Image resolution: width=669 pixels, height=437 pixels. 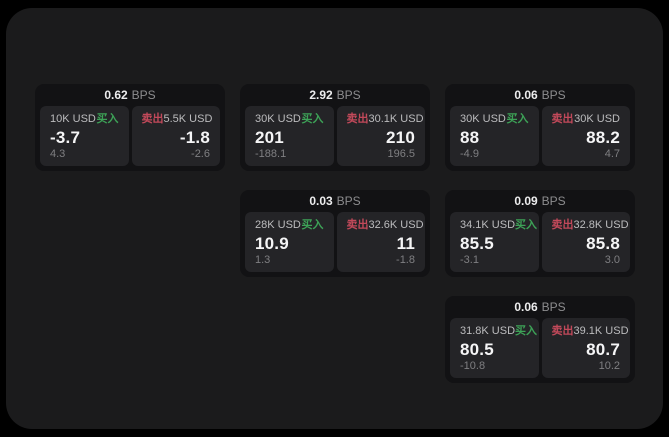 I want to click on sell-panel-header: 卖出 30K USD, so click(x=586, y=119).